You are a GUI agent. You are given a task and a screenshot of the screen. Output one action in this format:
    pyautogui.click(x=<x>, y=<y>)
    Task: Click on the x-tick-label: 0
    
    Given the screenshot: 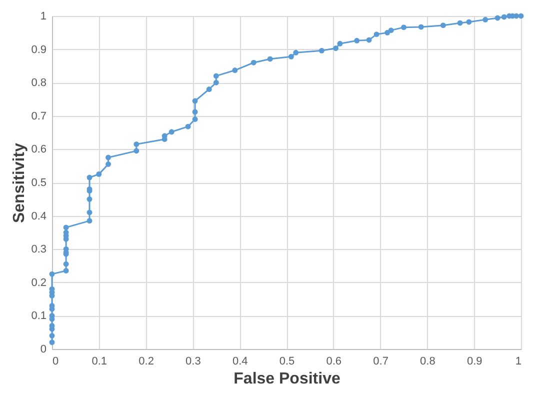 What is the action you would take?
    pyautogui.click(x=55, y=362)
    